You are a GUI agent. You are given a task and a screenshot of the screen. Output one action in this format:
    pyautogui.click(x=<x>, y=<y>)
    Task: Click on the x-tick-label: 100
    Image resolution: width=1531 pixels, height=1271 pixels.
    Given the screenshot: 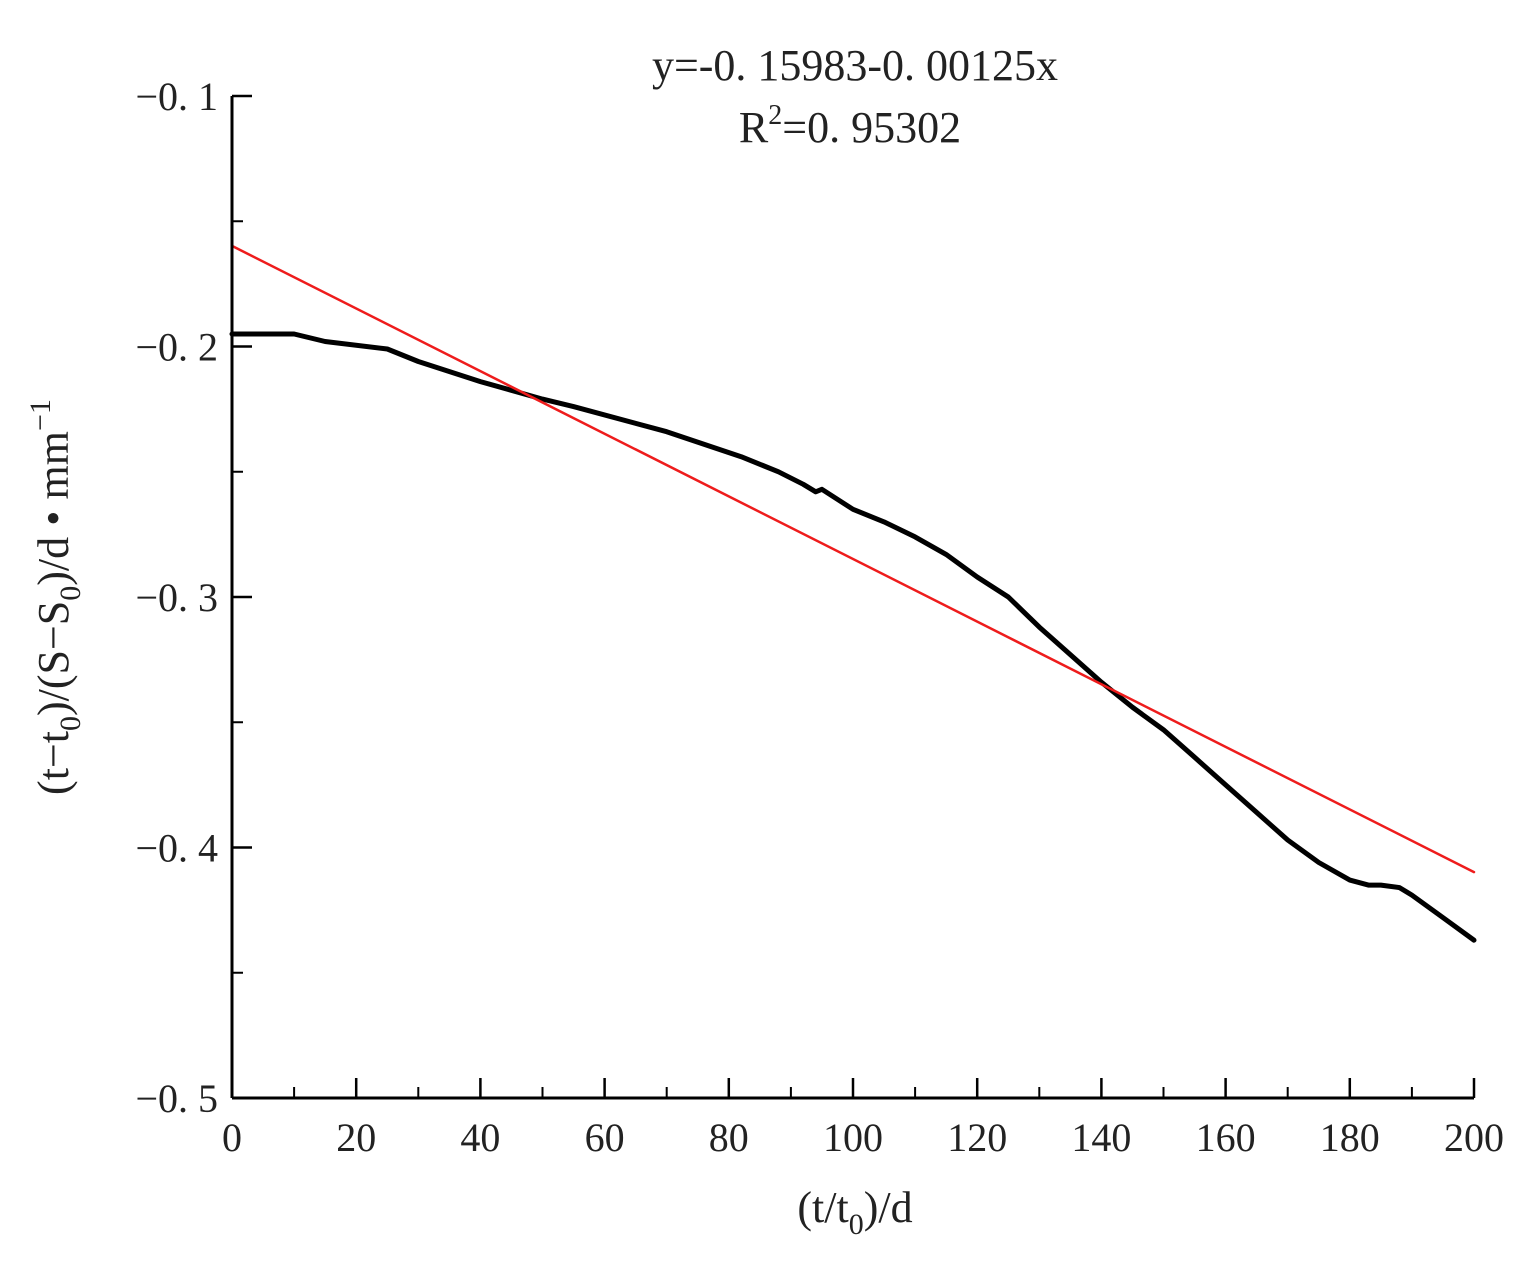 What is the action you would take?
    pyautogui.click(x=853, y=1137)
    